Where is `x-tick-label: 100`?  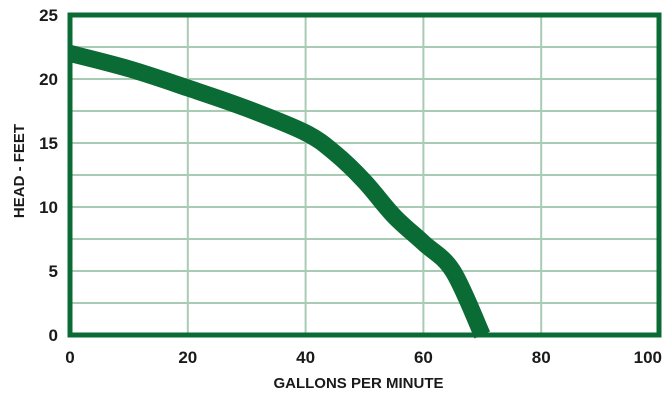
x-tick-label: 100 is located at coordinates (648, 357).